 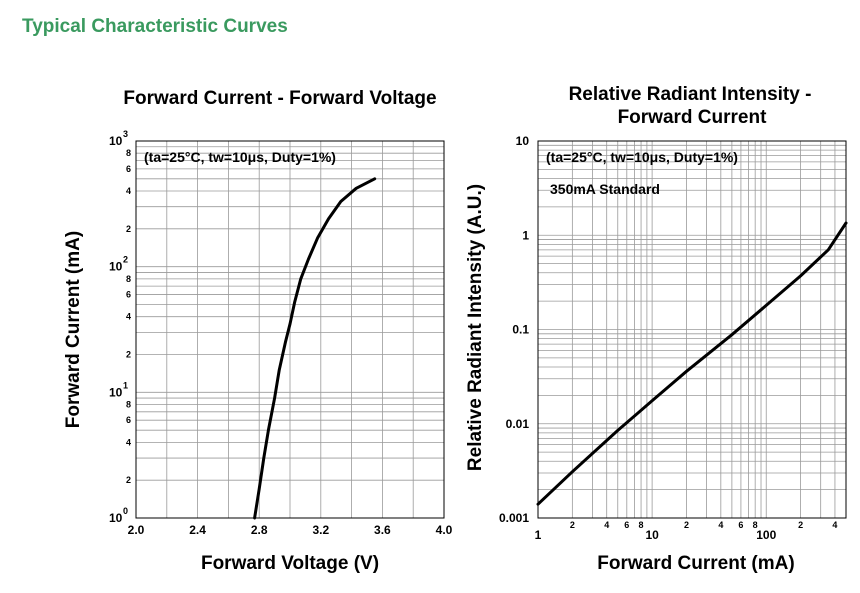 I want to click on y-tick-exponent: 1, so click(x=125, y=385).